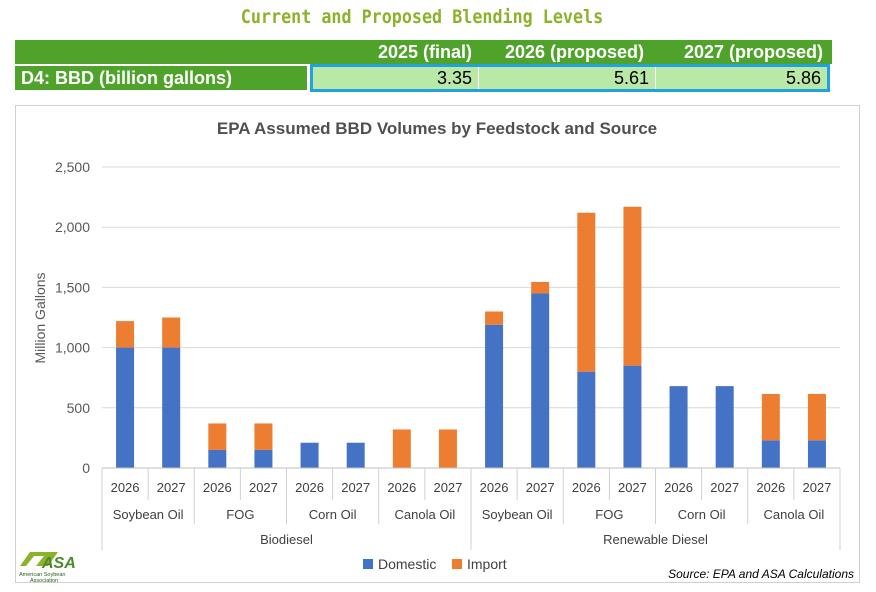 Image resolution: width=876 pixels, height=592 pixels. I want to click on header-2025: 2025 (final), so click(424, 52).